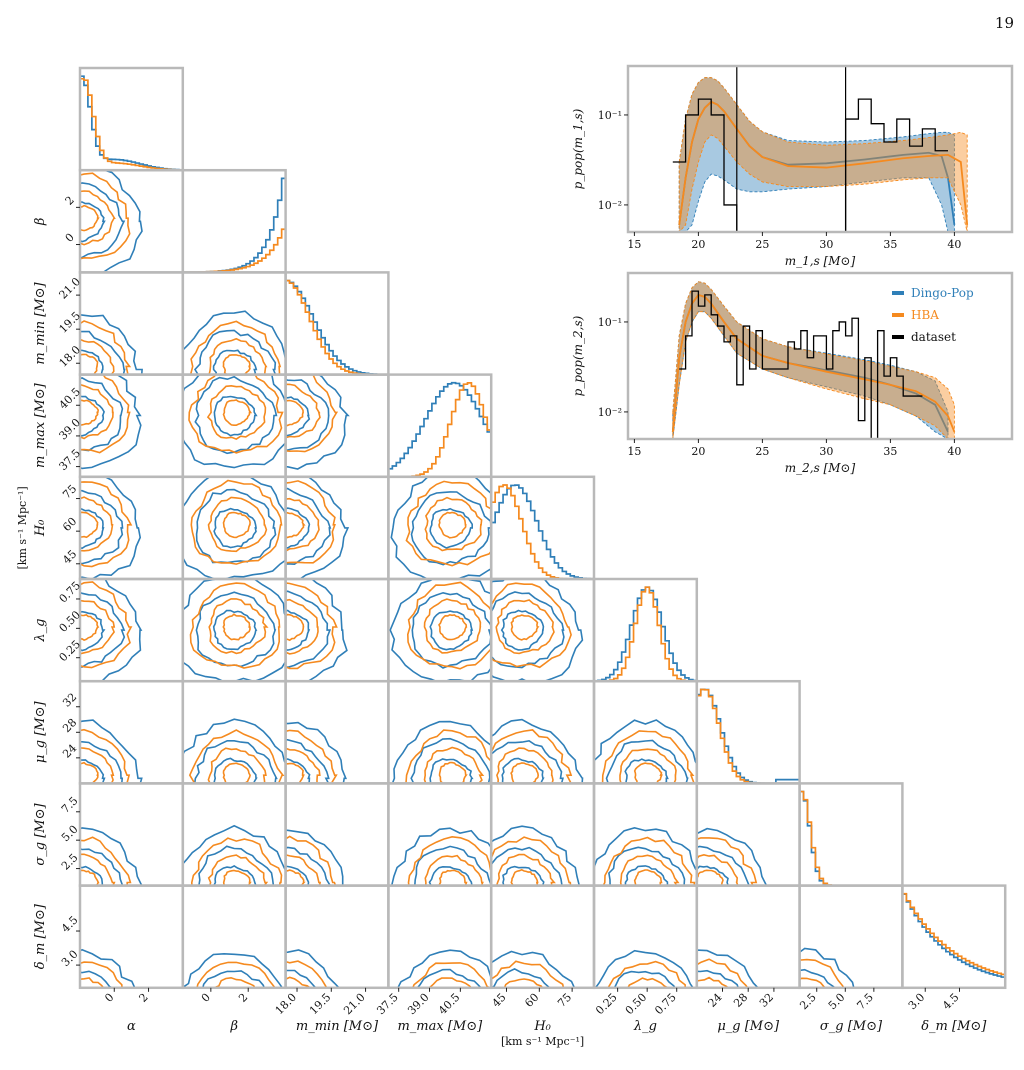  I want to click on contour-cell-lambda_g-mu_g, so click(645, 732).